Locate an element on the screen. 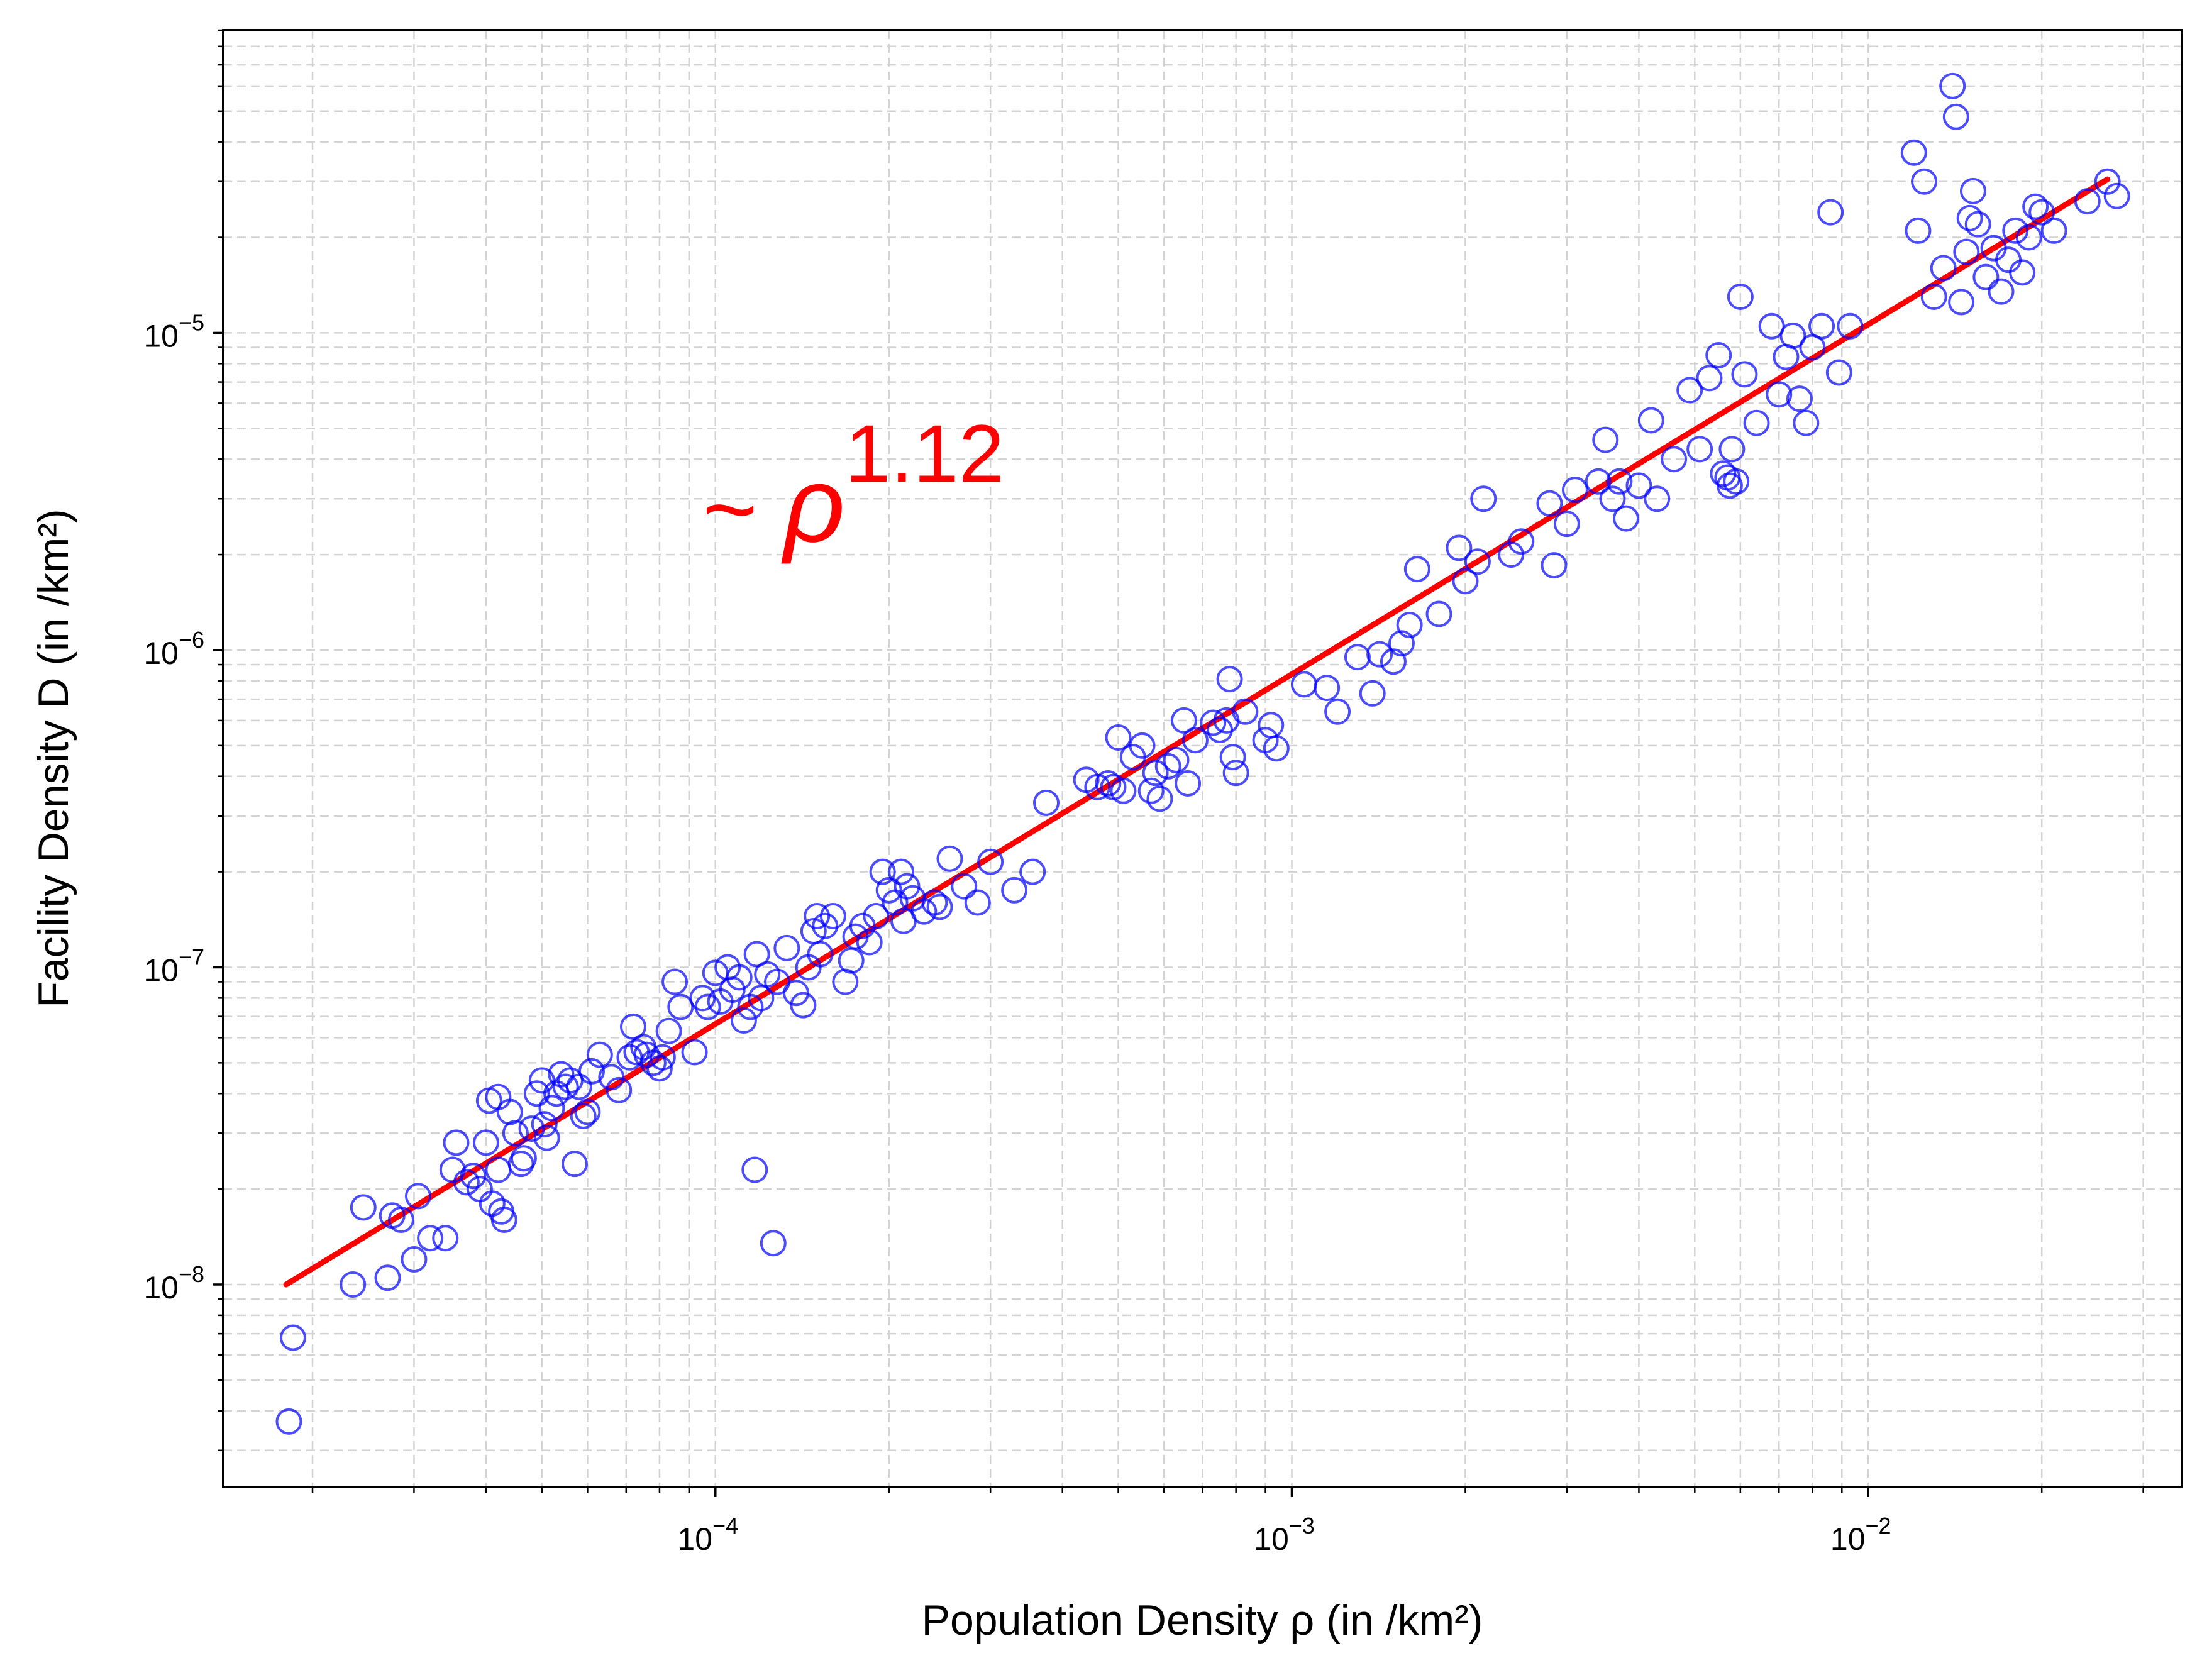  y-axis-label: Facility Density D (in /km²) is located at coordinates (53, 758).